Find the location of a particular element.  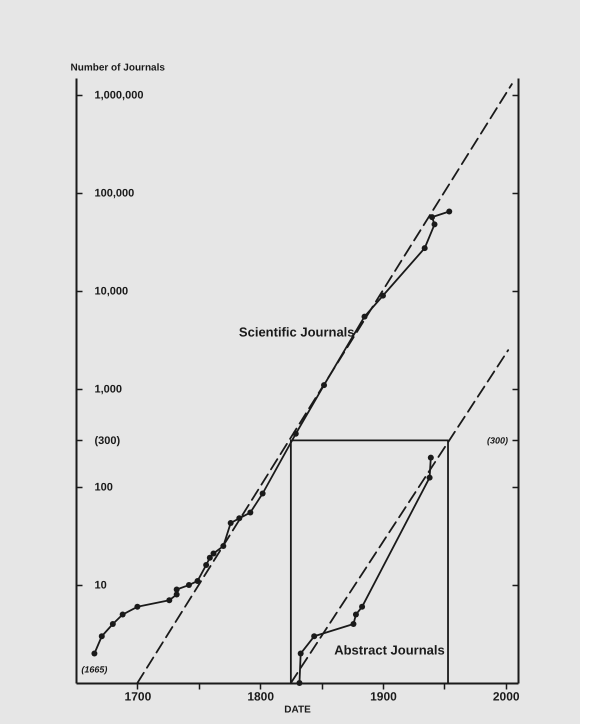

y-axis-title: Number of Journals is located at coordinates (118, 68).